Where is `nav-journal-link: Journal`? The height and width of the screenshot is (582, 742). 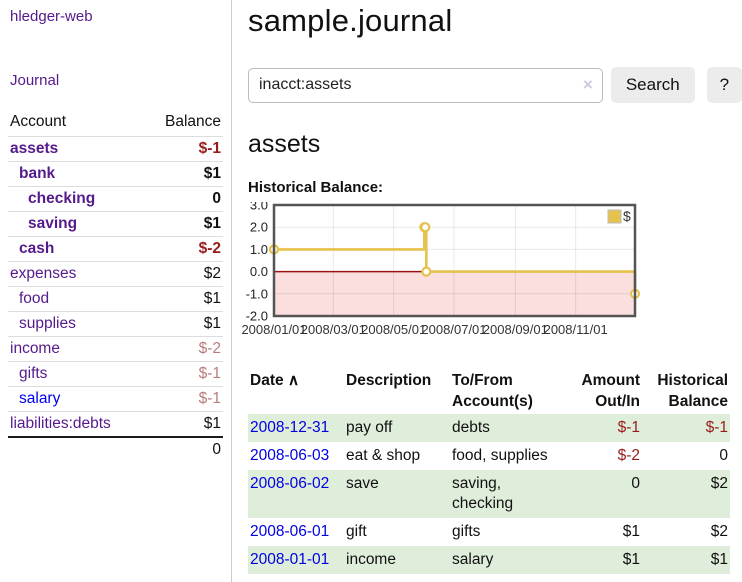
nav-journal-link: Journal is located at coordinates (35, 80).